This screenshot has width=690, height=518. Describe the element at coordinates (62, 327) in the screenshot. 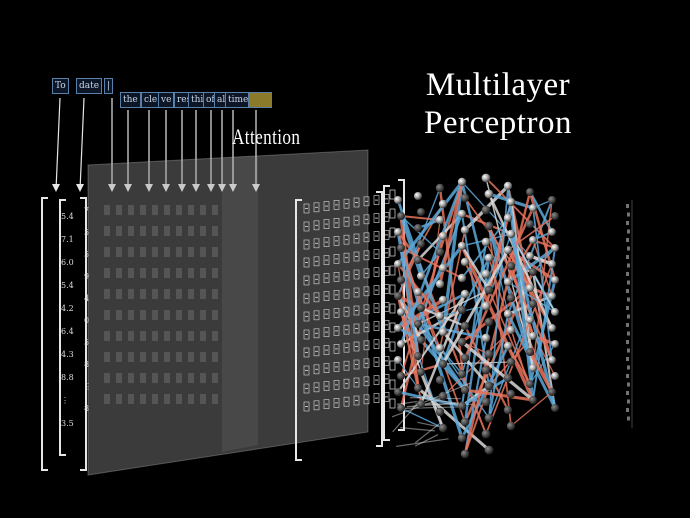

I see `vector-bracket-left` at that location.